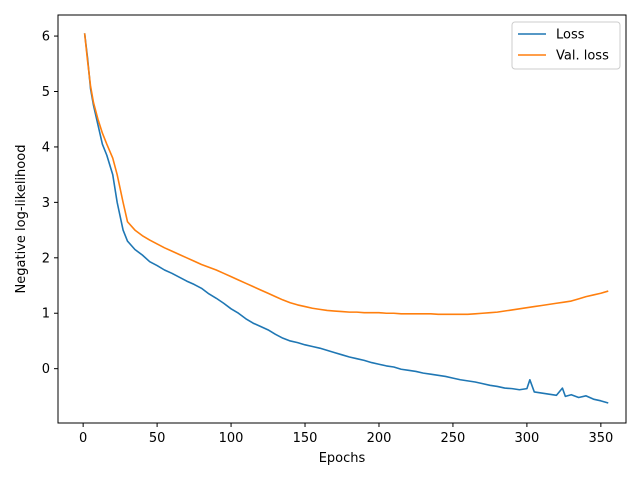  Describe the element at coordinates (570, 35) in the screenshot. I see `legend-label-loss: Loss` at that location.